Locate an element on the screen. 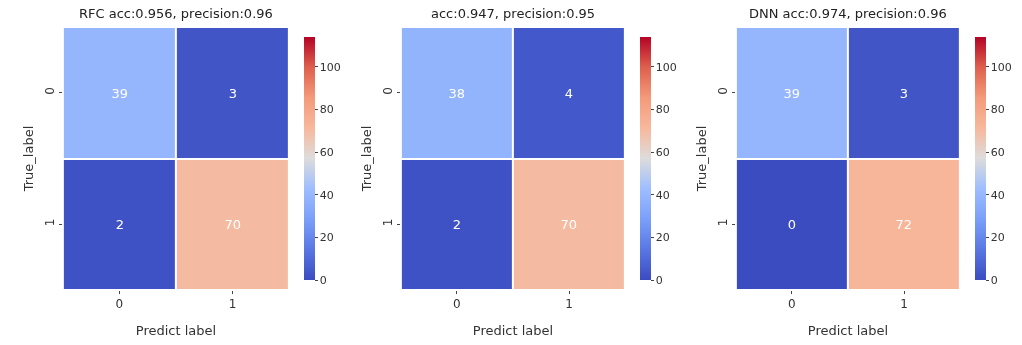 The image size is (1022, 345). data-label: 4 is located at coordinates (568, 93).